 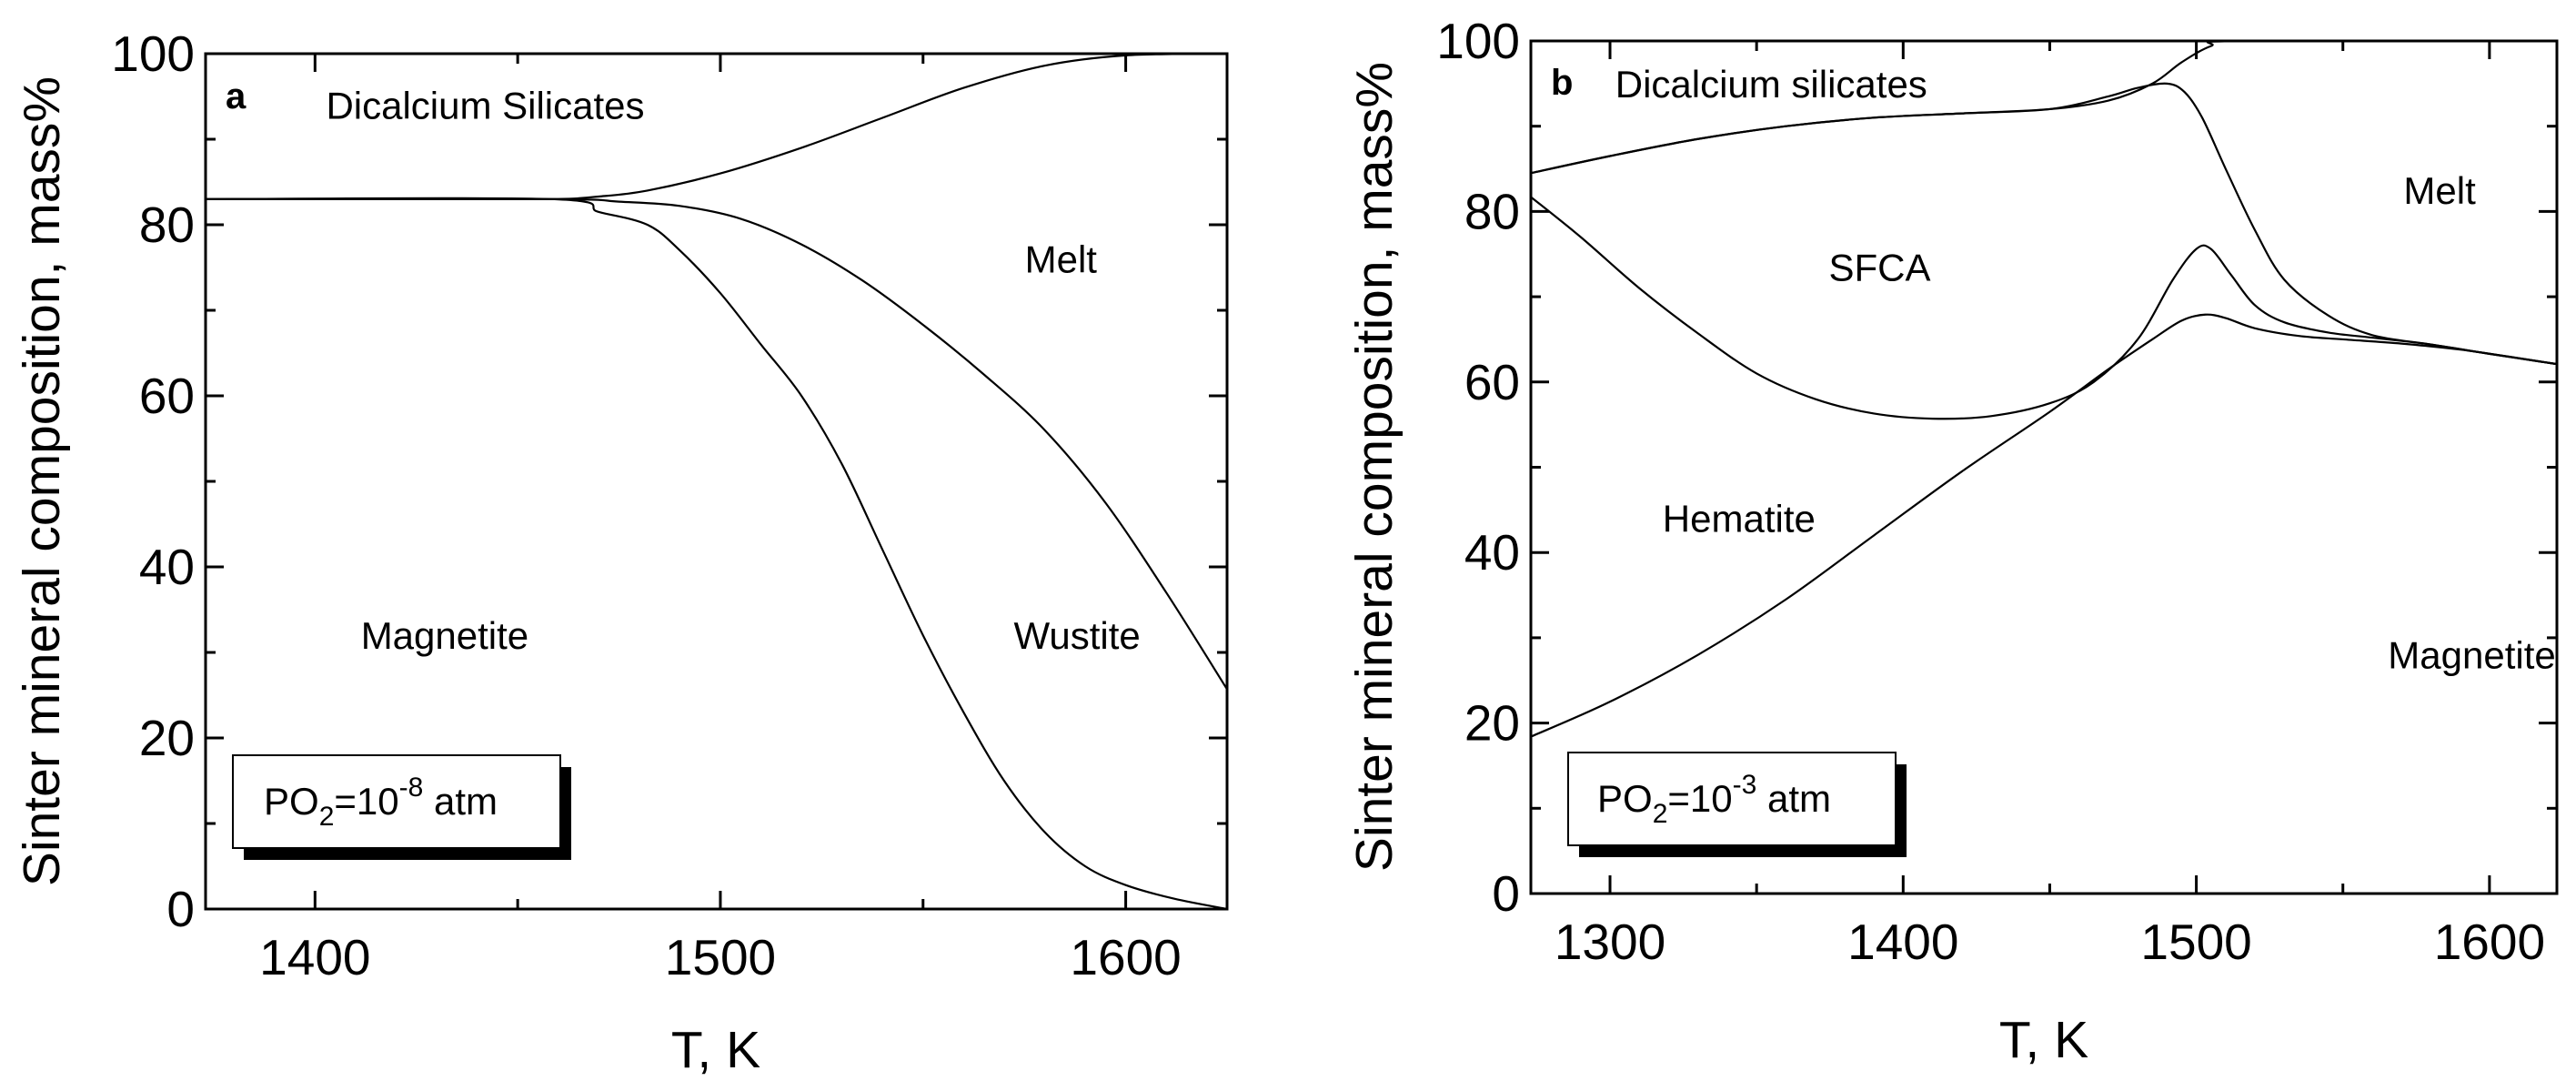 I want to click on panel-b-x-tick-label: 1300, so click(x=1610, y=942).